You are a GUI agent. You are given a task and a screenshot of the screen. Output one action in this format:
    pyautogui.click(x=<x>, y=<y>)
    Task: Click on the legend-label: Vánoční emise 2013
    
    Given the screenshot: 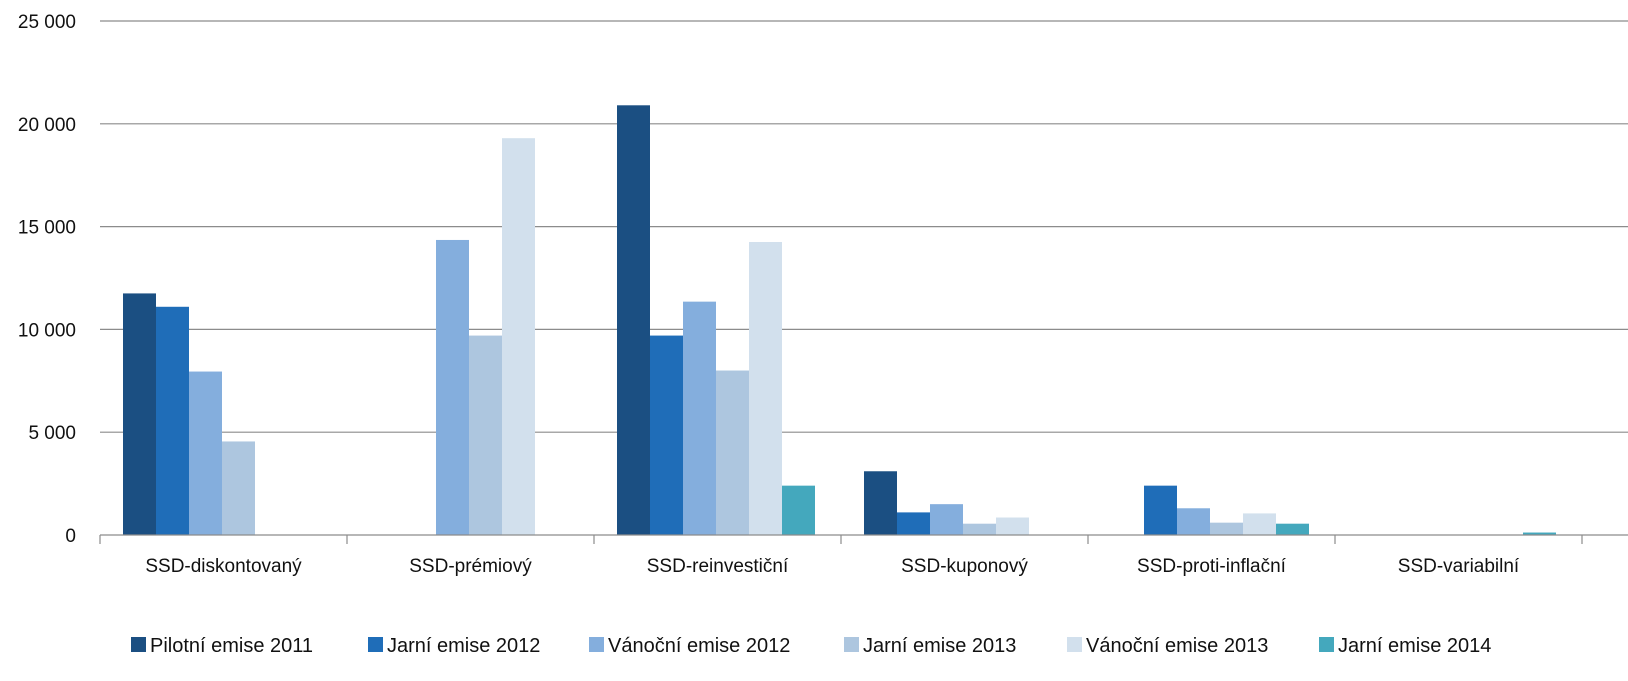 What is the action you would take?
    pyautogui.click(x=1177, y=646)
    